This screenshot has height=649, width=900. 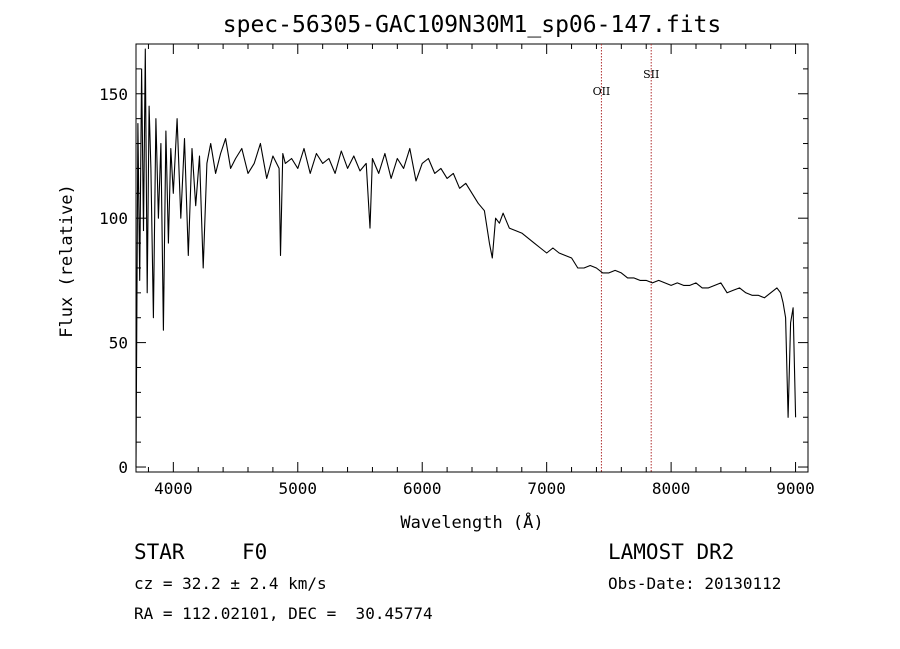 I want to click on x-axis-label: Wavelength (Å), so click(x=471, y=522).